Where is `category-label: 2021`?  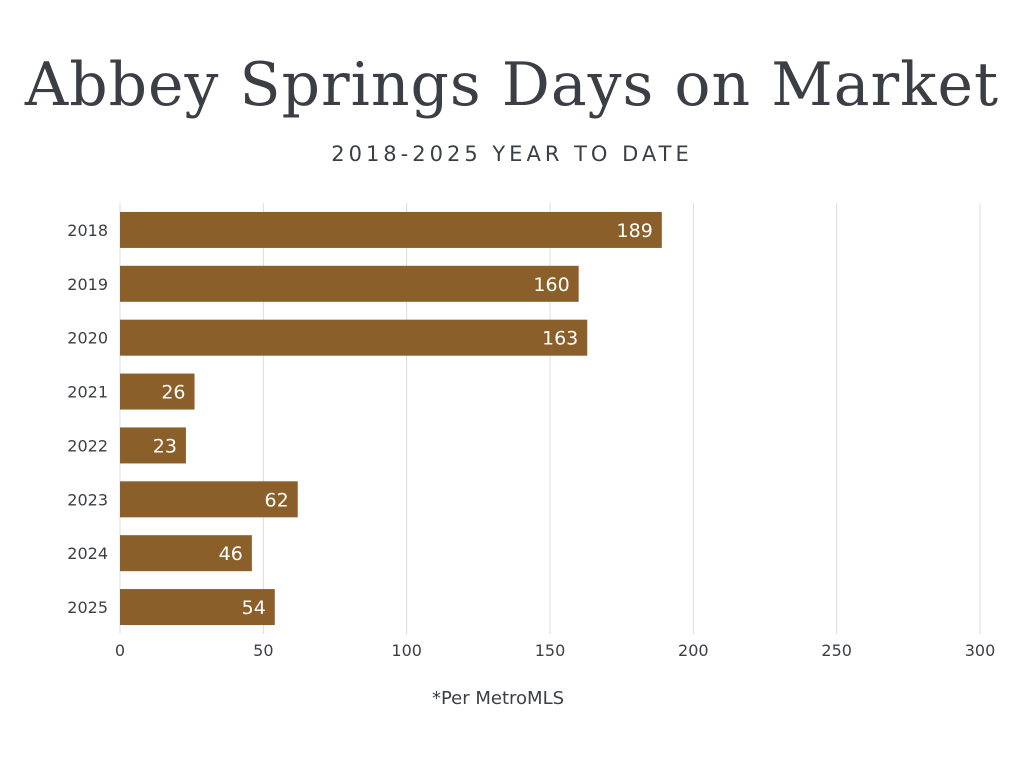 category-label: 2021 is located at coordinates (87, 392).